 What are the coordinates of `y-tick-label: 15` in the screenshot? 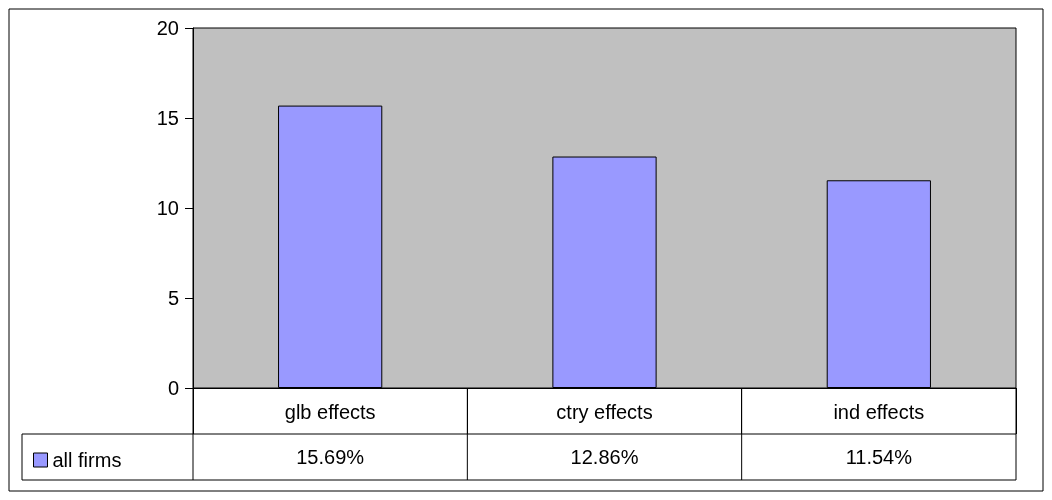 It's located at (167, 118).